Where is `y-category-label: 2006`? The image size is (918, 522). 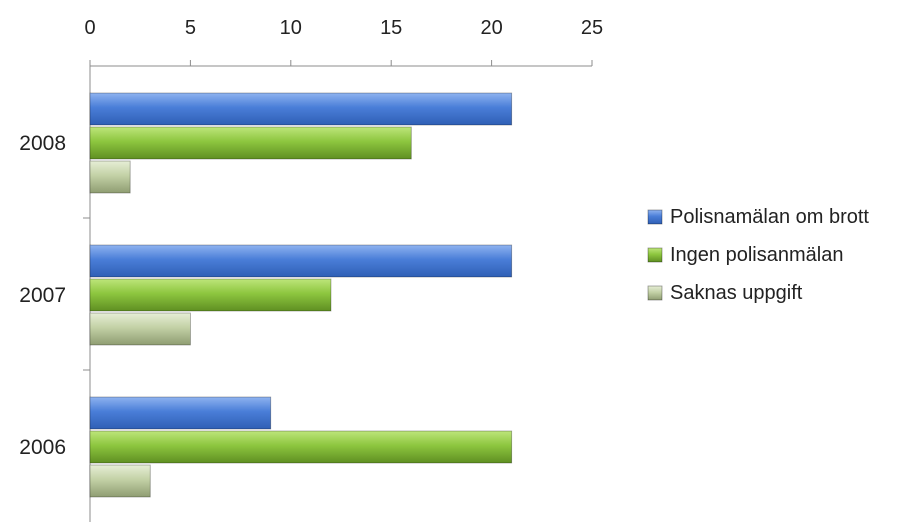
y-category-label: 2006 is located at coordinates (42, 447).